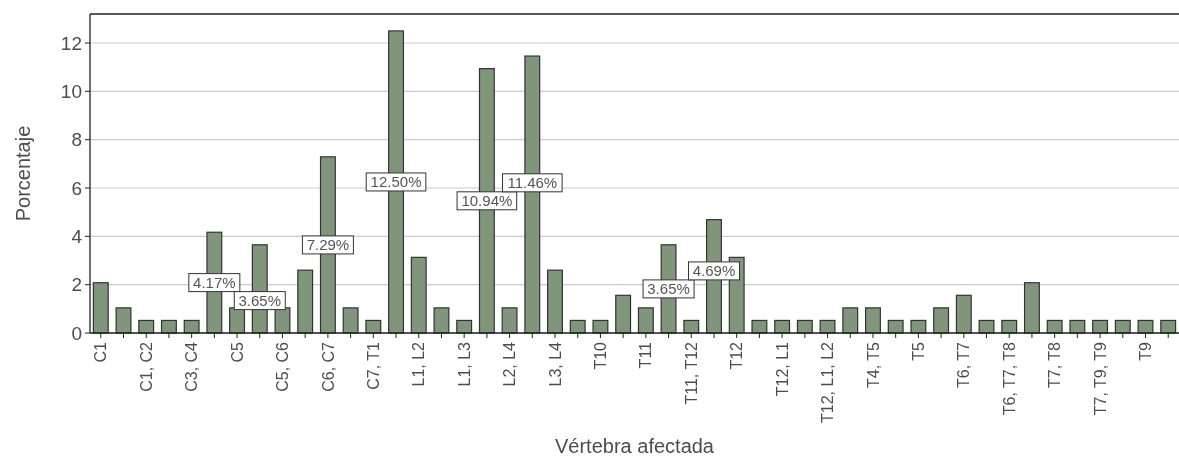 This screenshot has height=461, width=1179. I want to click on x-tick-label: C7, T1, so click(373, 365).